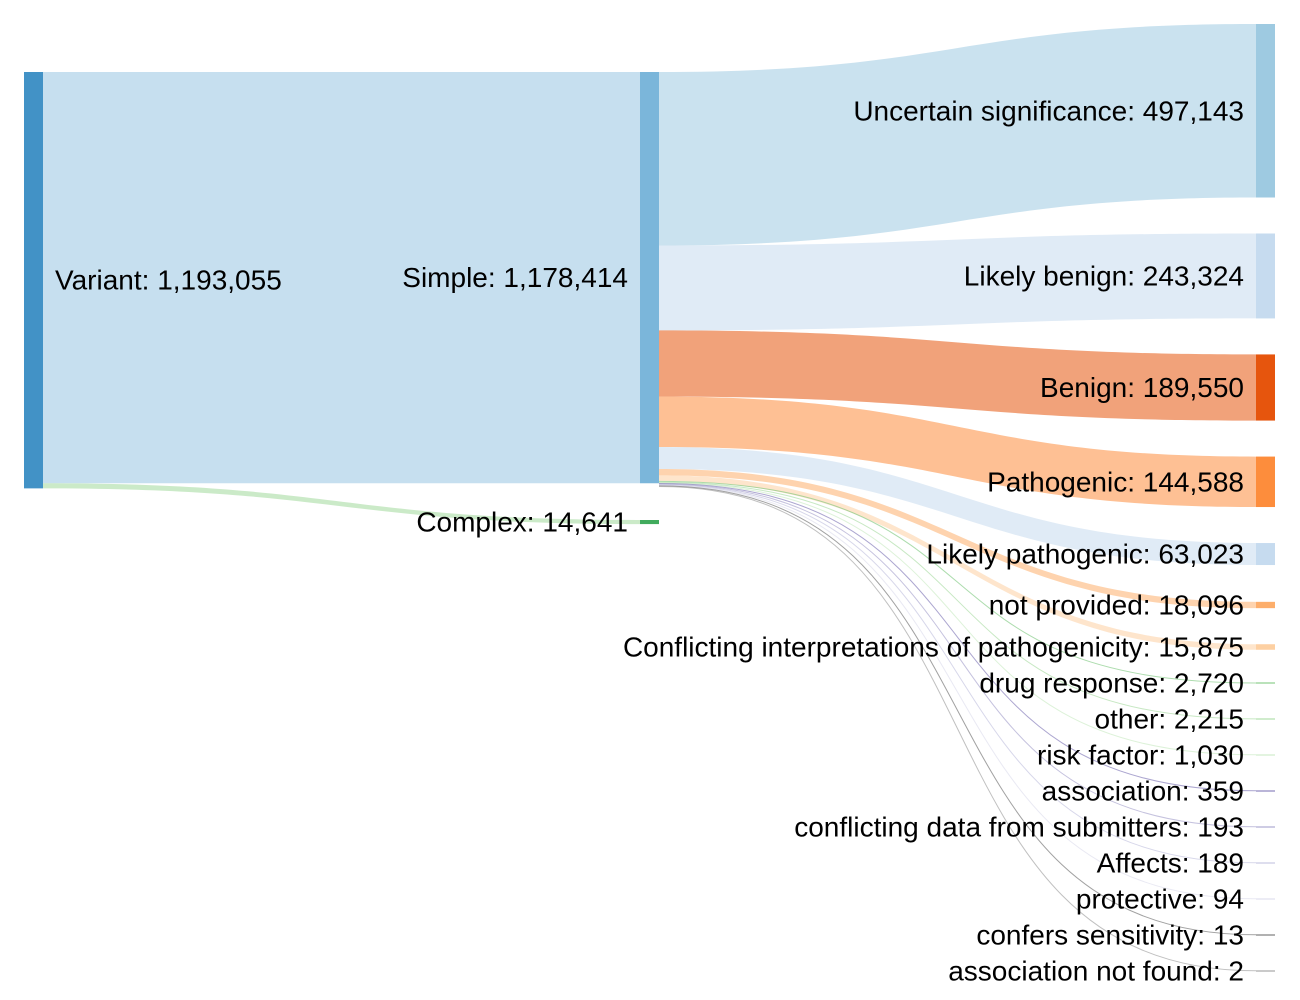 Image resolution: width=1300 pixels, height=1000 pixels. I want to click on node-likely-benign, so click(1265, 276).